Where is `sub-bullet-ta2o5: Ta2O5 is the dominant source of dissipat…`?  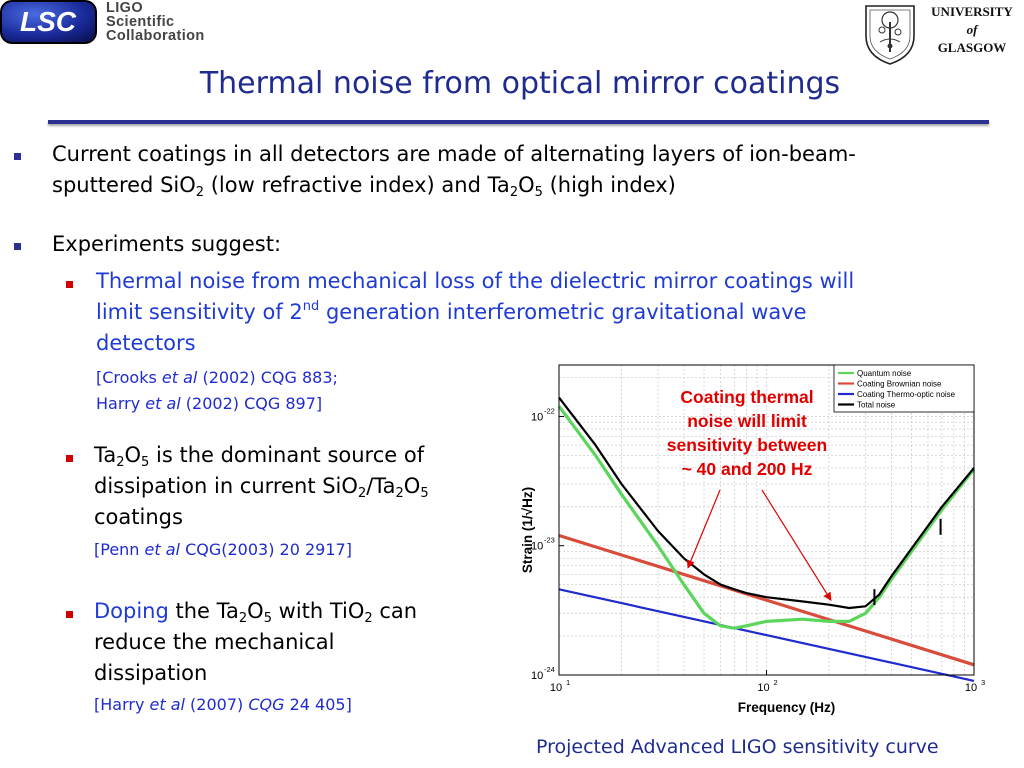
sub-bullet-ta2o5: Ta2O5 is the dominant source of dissipat… is located at coordinates (294, 486).